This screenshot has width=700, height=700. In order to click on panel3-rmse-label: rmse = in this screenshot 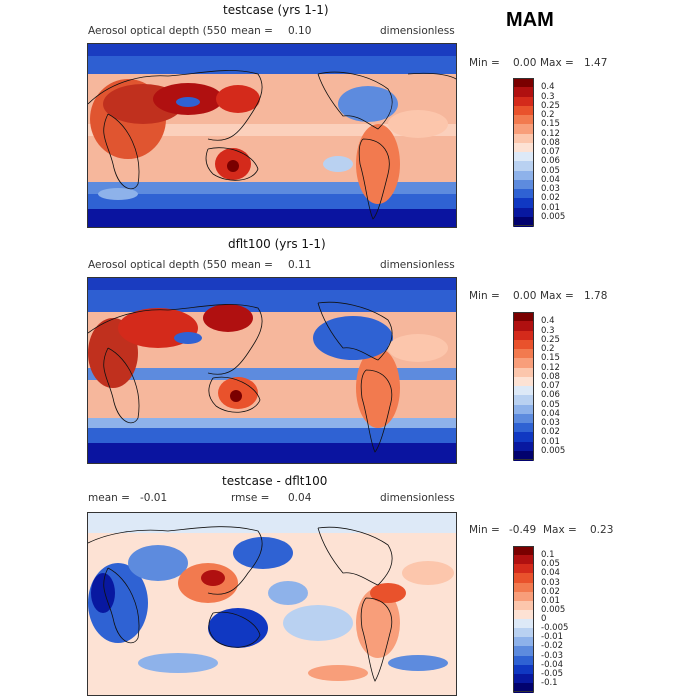, I will do `click(250, 498)`.